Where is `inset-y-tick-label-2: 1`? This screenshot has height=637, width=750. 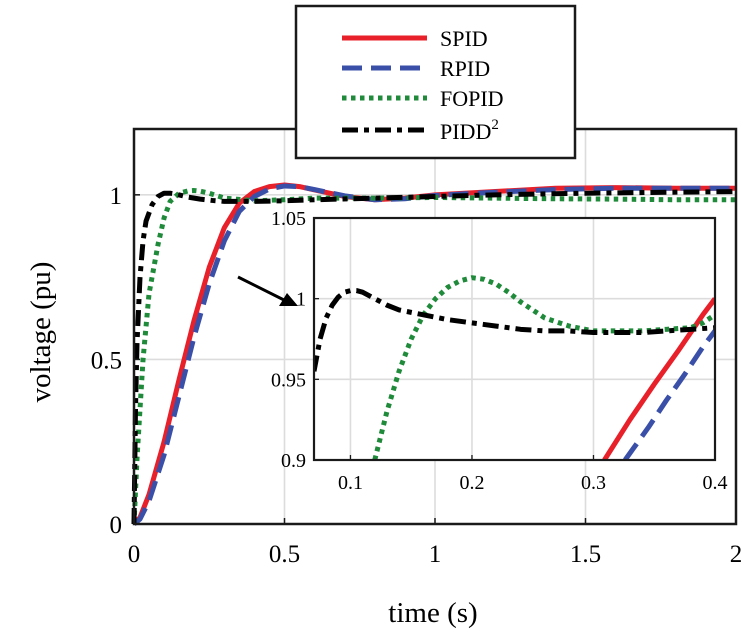
inset-y-tick-label-2: 1 is located at coordinates (301, 300).